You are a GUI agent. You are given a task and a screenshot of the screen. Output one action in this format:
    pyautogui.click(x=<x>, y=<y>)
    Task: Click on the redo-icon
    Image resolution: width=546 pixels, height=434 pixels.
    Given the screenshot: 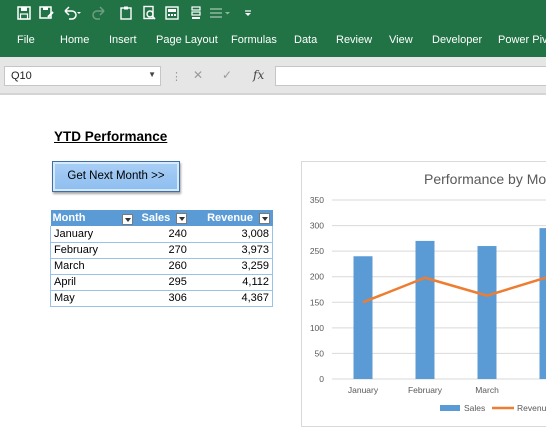 What is the action you would take?
    pyautogui.click(x=100, y=13)
    